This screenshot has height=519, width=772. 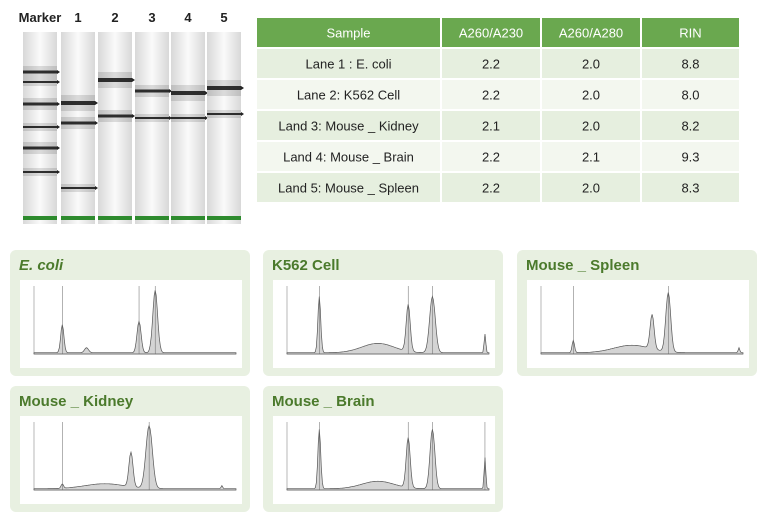 What do you see at coordinates (591, 33) in the screenshot?
I see `header-text: A260/A280` at bounding box center [591, 33].